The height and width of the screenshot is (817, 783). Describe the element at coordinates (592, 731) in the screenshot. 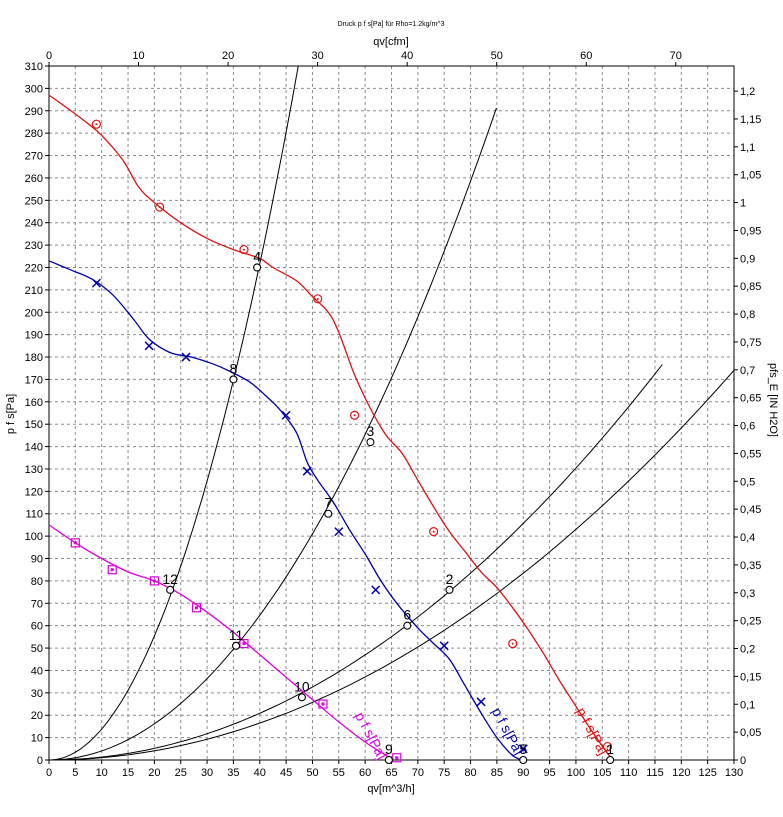

I see `curve-label: p f s[Pa]` at that location.